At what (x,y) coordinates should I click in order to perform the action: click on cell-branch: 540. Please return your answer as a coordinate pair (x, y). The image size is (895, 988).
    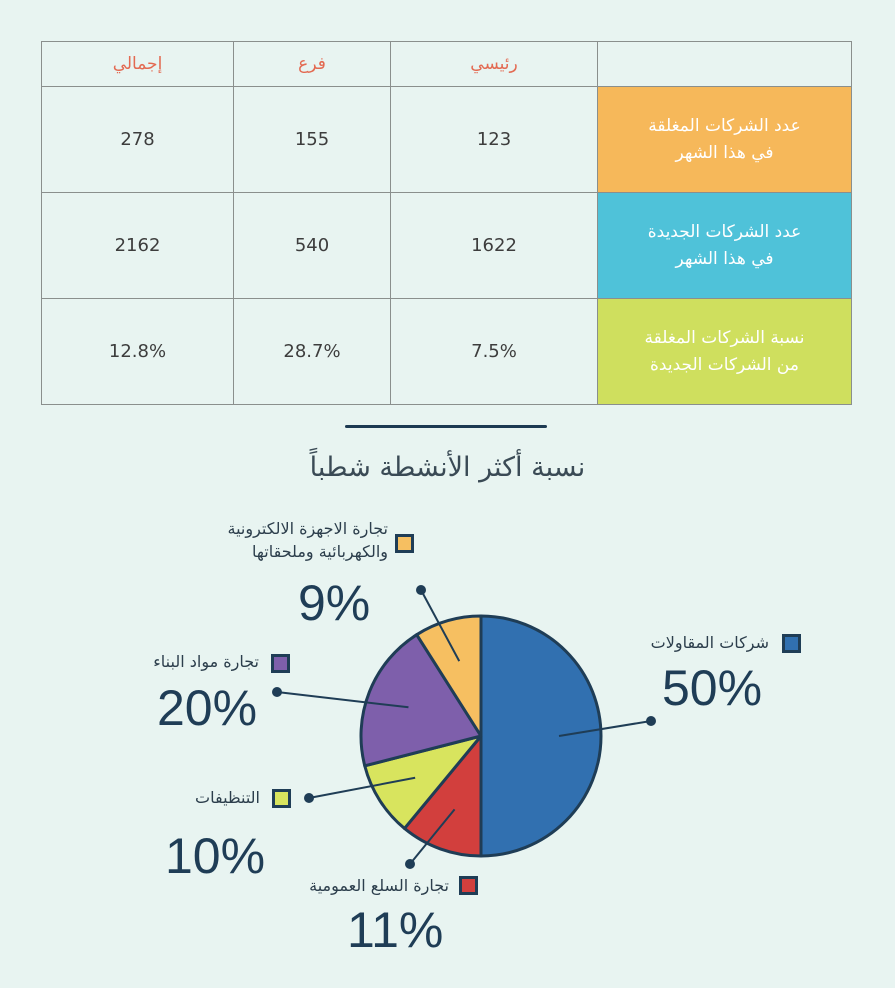
    Looking at the image, I should click on (312, 245).